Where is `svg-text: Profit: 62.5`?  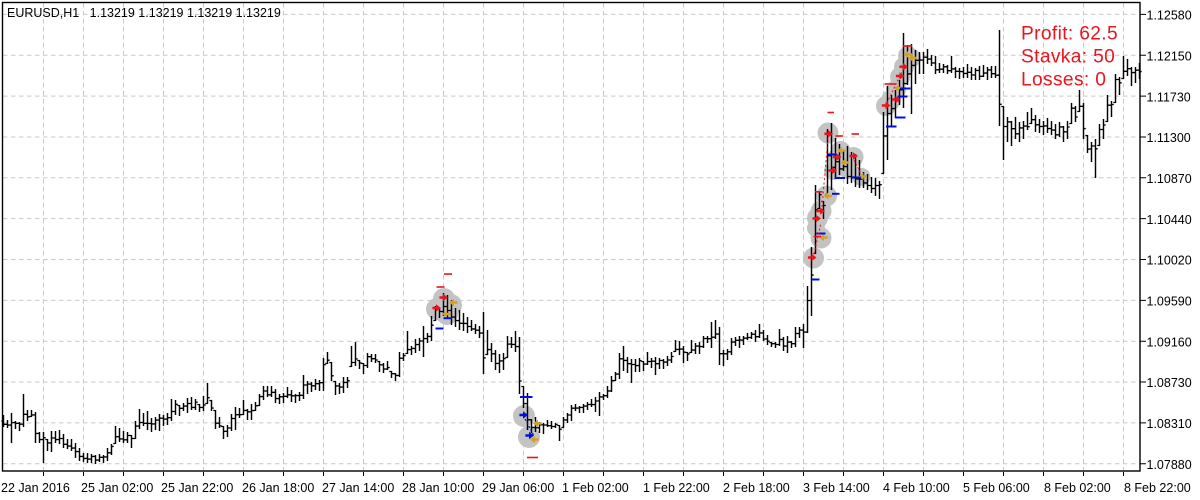 svg-text: Profit: 62.5 is located at coordinates (1069, 34).